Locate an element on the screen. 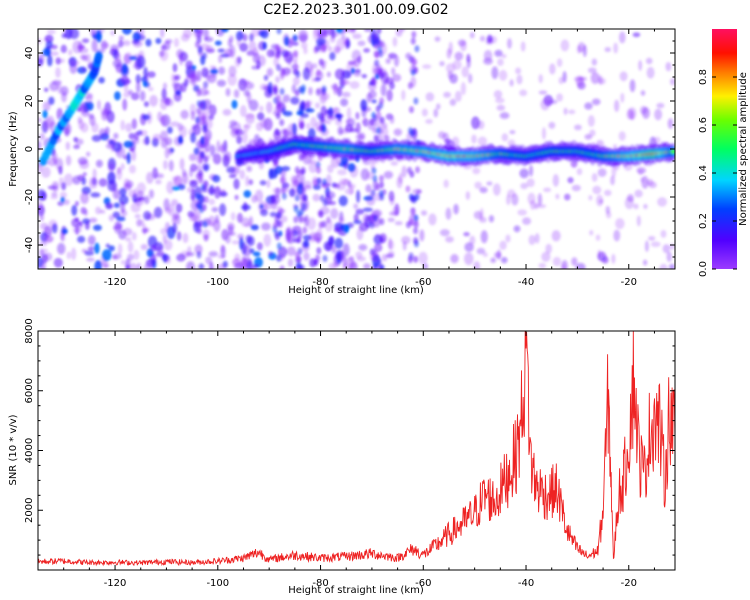 This screenshot has height=600, width=750. x-tick-label: -120 is located at coordinates (115, 282).